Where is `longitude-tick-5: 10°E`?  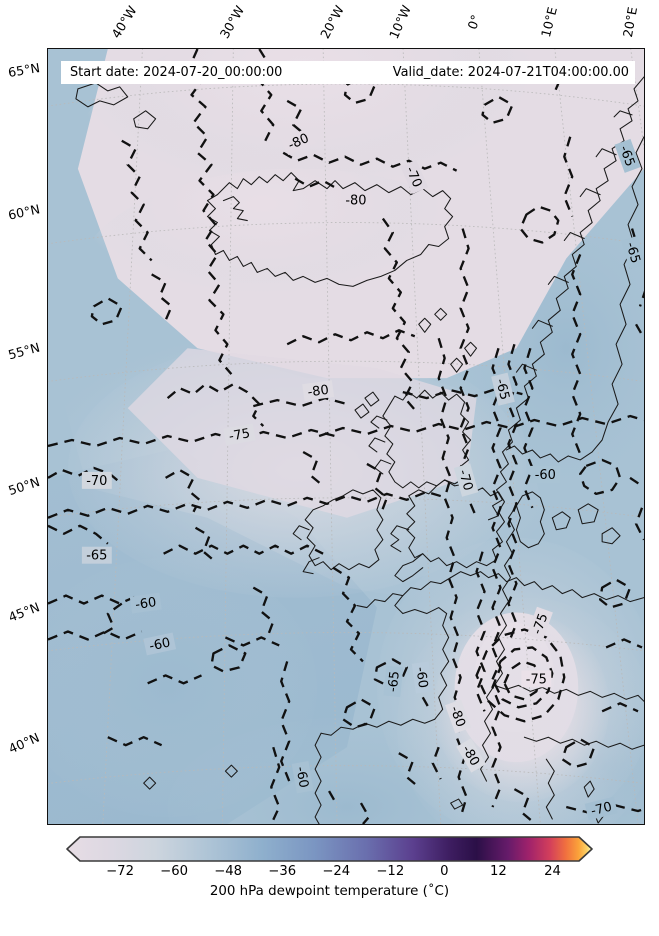 longitude-tick-5: 10°E is located at coordinates (549, 22).